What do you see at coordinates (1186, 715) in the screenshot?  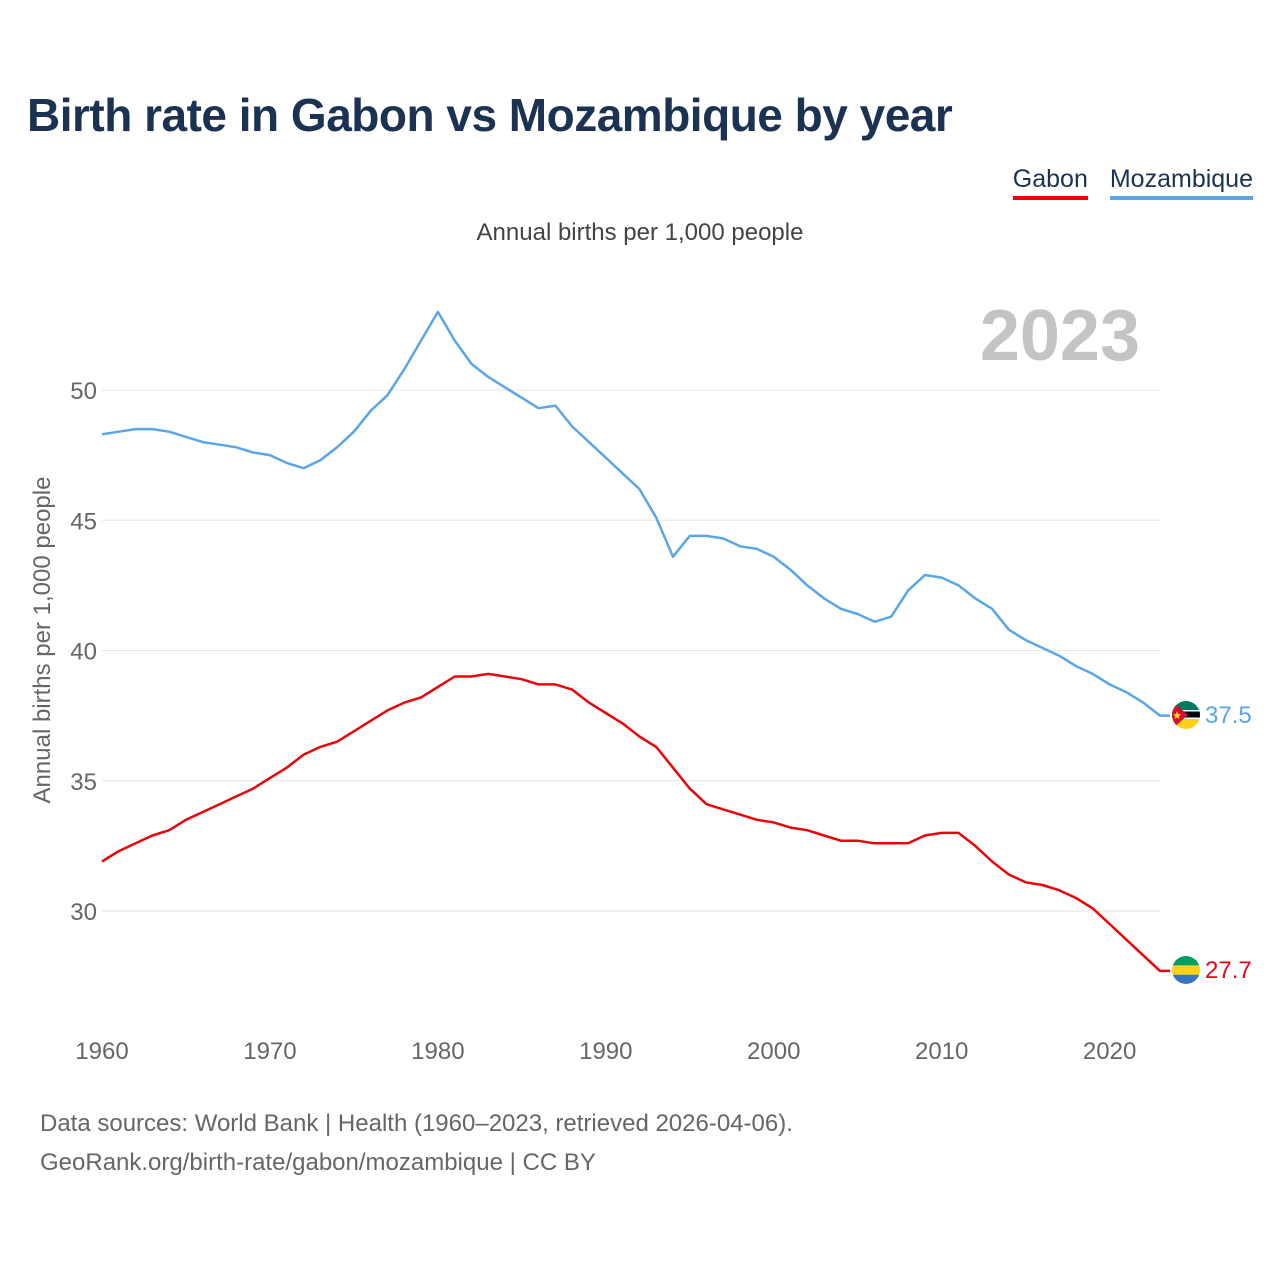 I see `mozambique-flag-icon` at bounding box center [1186, 715].